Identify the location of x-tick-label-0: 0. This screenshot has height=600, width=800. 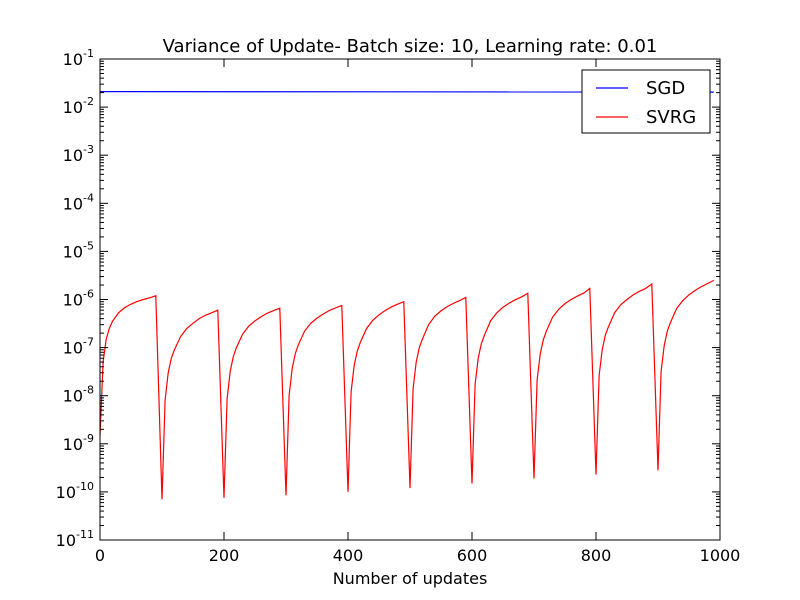
(100, 555).